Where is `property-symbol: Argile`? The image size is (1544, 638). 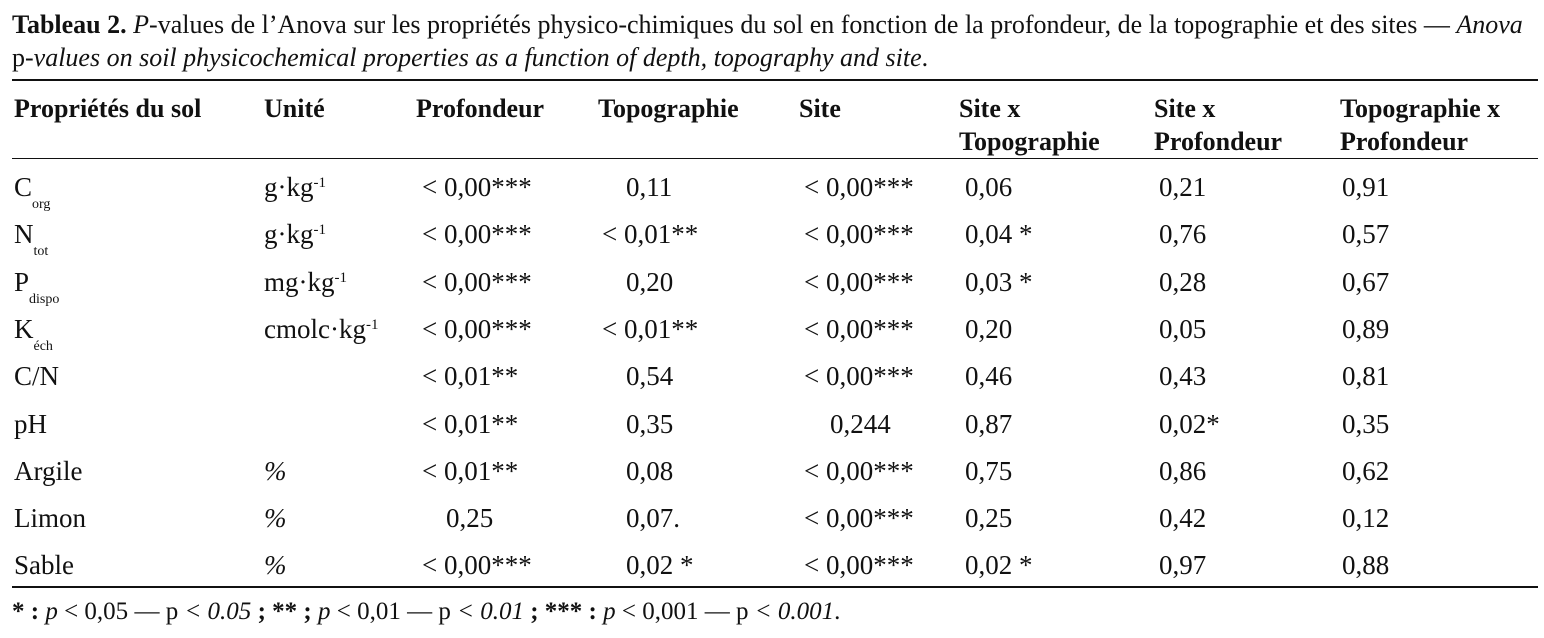 property-symbol: Argile is located at coordinates (48, 471).